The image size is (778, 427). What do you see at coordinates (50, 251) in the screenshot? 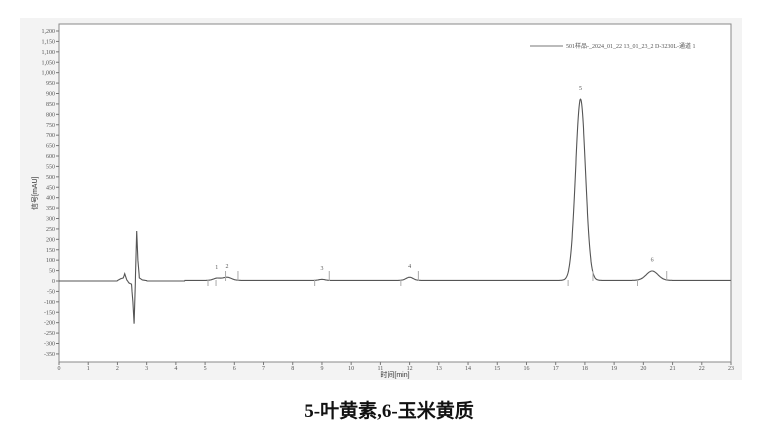
I see `y-tick-label: 150` at bounding box center [50, 251].